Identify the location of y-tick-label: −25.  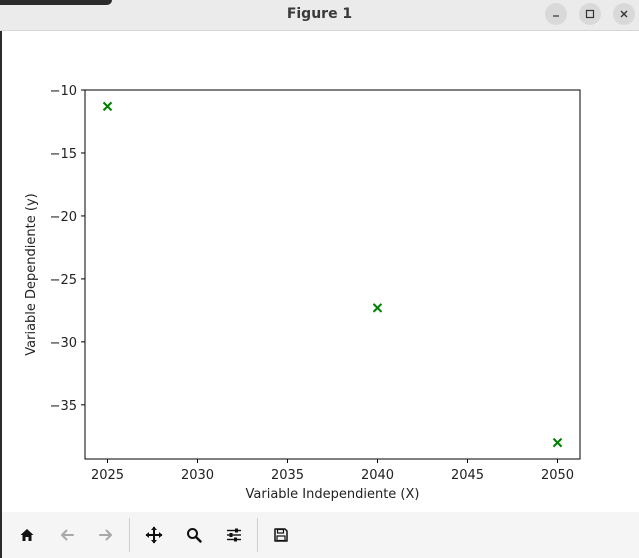
(63, 280).